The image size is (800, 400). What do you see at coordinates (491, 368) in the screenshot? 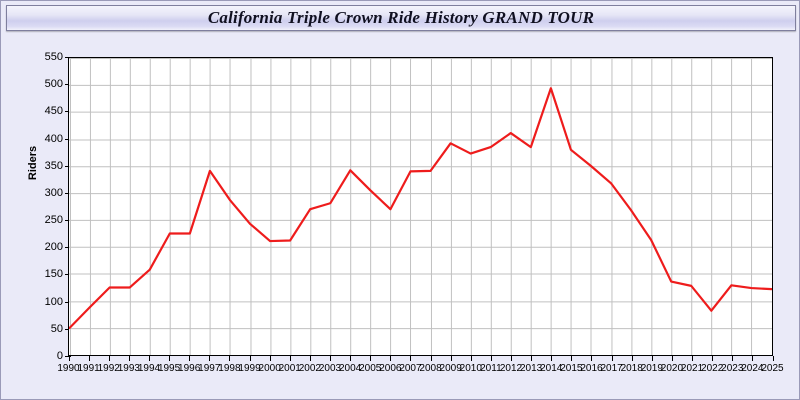
I see `x-tick-label: 2011` at bounding box center [491, 368].